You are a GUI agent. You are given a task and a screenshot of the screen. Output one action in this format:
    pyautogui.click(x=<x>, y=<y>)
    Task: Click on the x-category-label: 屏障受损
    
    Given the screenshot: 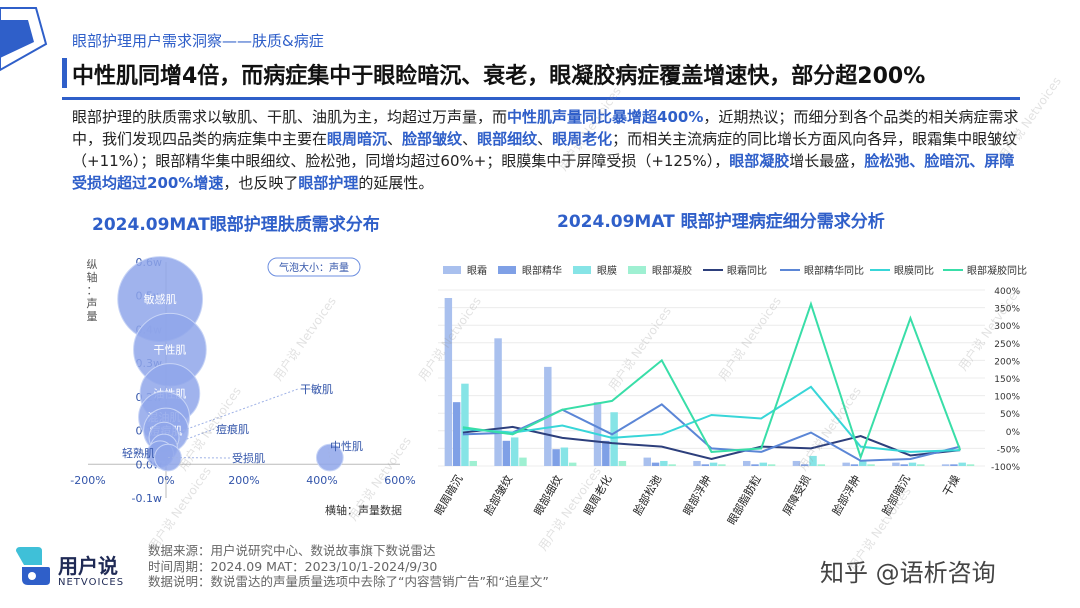 What is the action you would take?
    pyautogui.click(x=796, y=495)
    